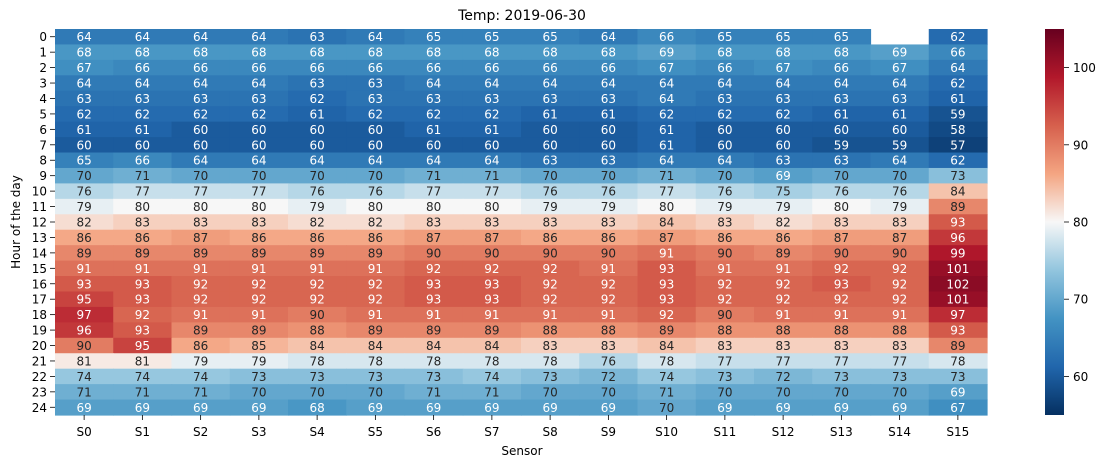  Describe the element at coordinates (43, 84) in the screenshot. I see `y-tick-label: 3` at that location.